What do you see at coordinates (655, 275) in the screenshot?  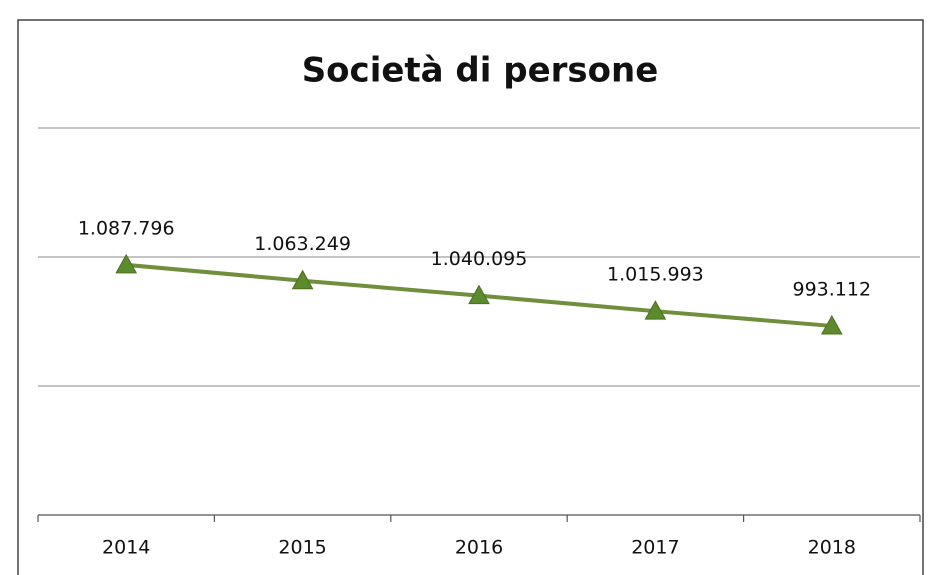 I see `data-label: 1.015.993` at bounding box center [655, 275].